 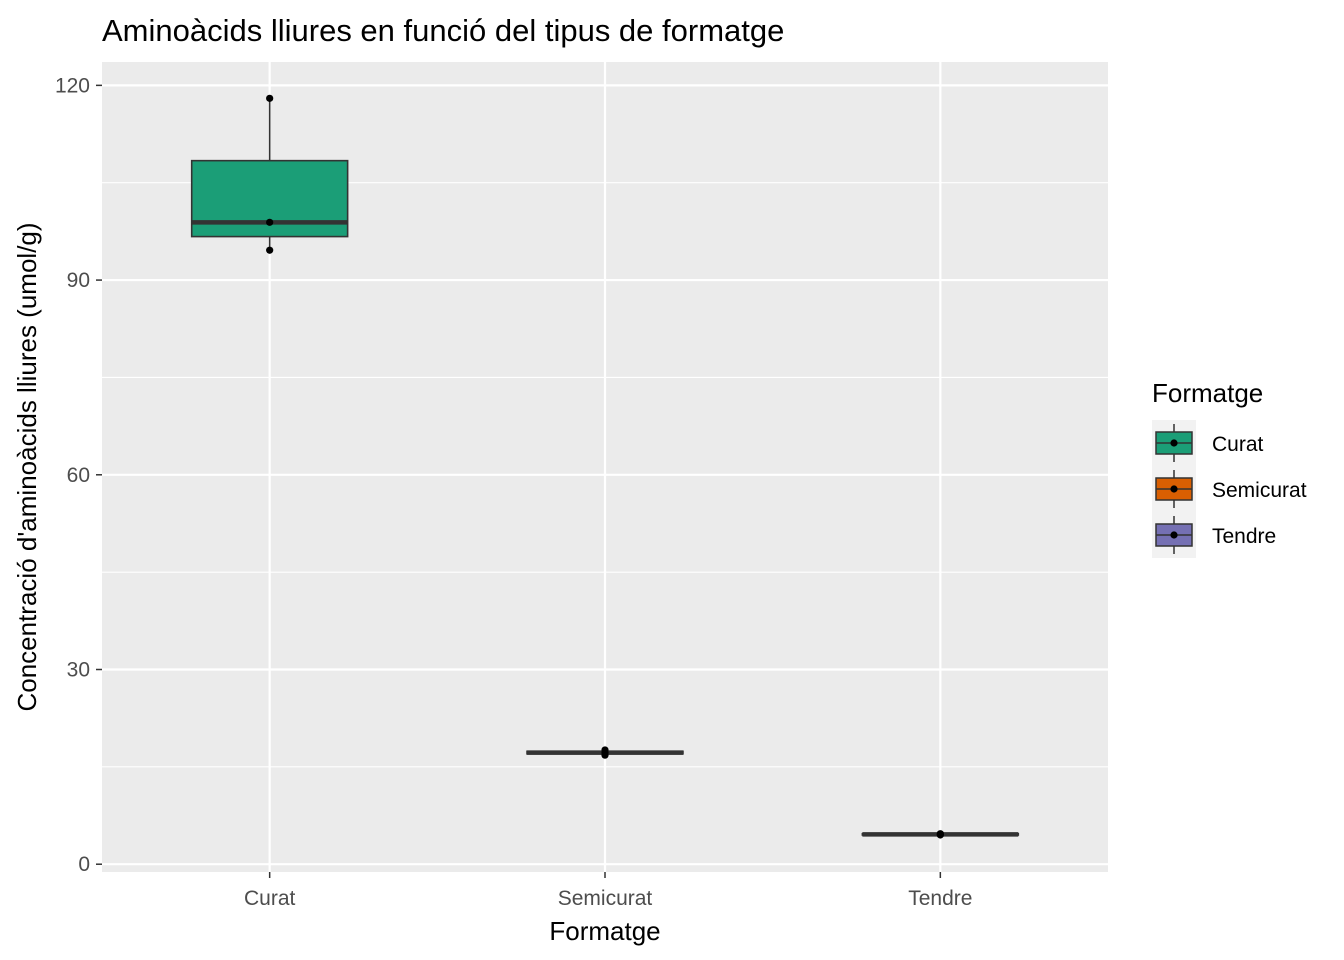 I want to click on y-tick-label: 0, so click(x=84, y=864).